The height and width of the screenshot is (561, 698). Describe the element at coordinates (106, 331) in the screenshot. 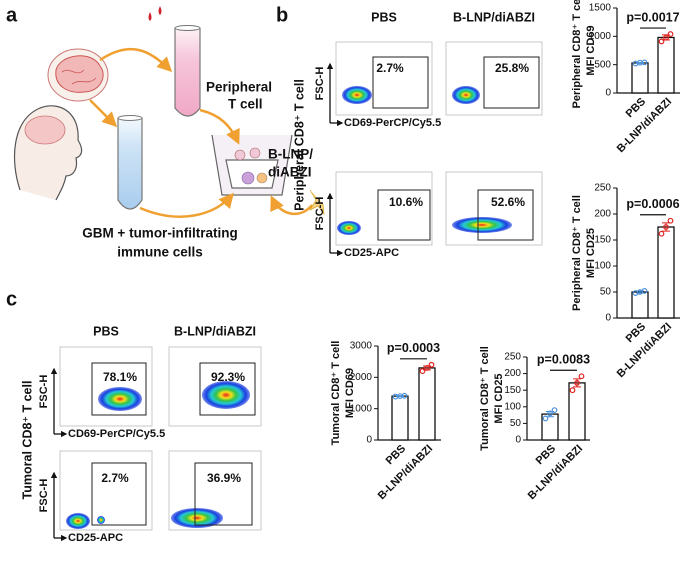

I see `column-header: PBS` at that location.